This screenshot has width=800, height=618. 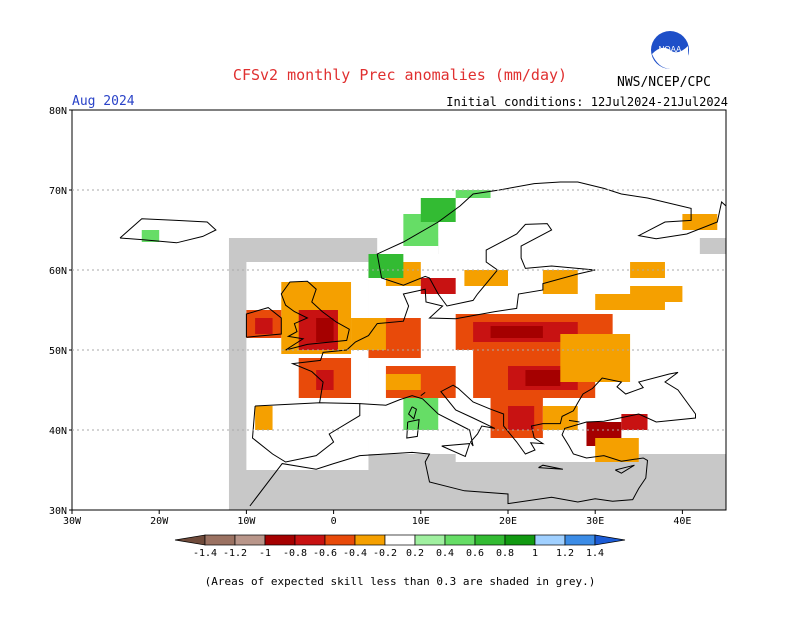 What do you see at coordinates (682, 521) in the screenshot?
I see `lon-tick-label: 40E` at bounding box center [682, 521].